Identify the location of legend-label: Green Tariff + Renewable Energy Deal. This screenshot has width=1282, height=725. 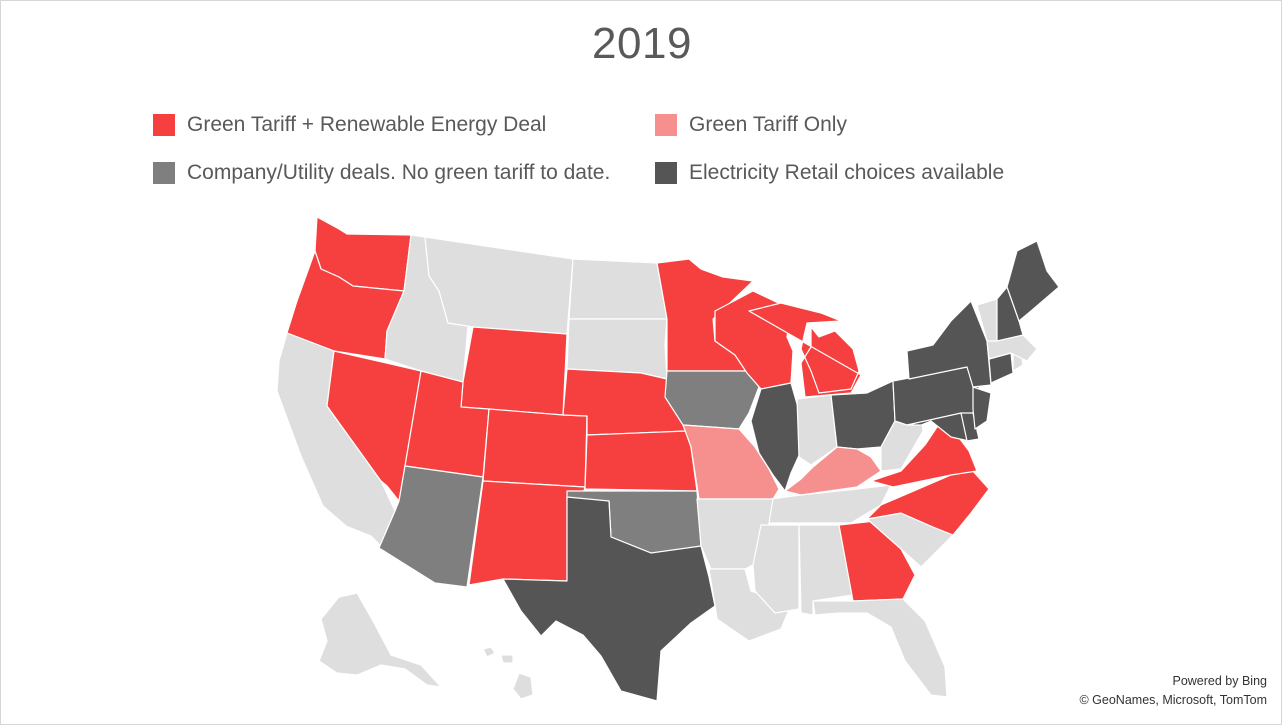
(367, 124).